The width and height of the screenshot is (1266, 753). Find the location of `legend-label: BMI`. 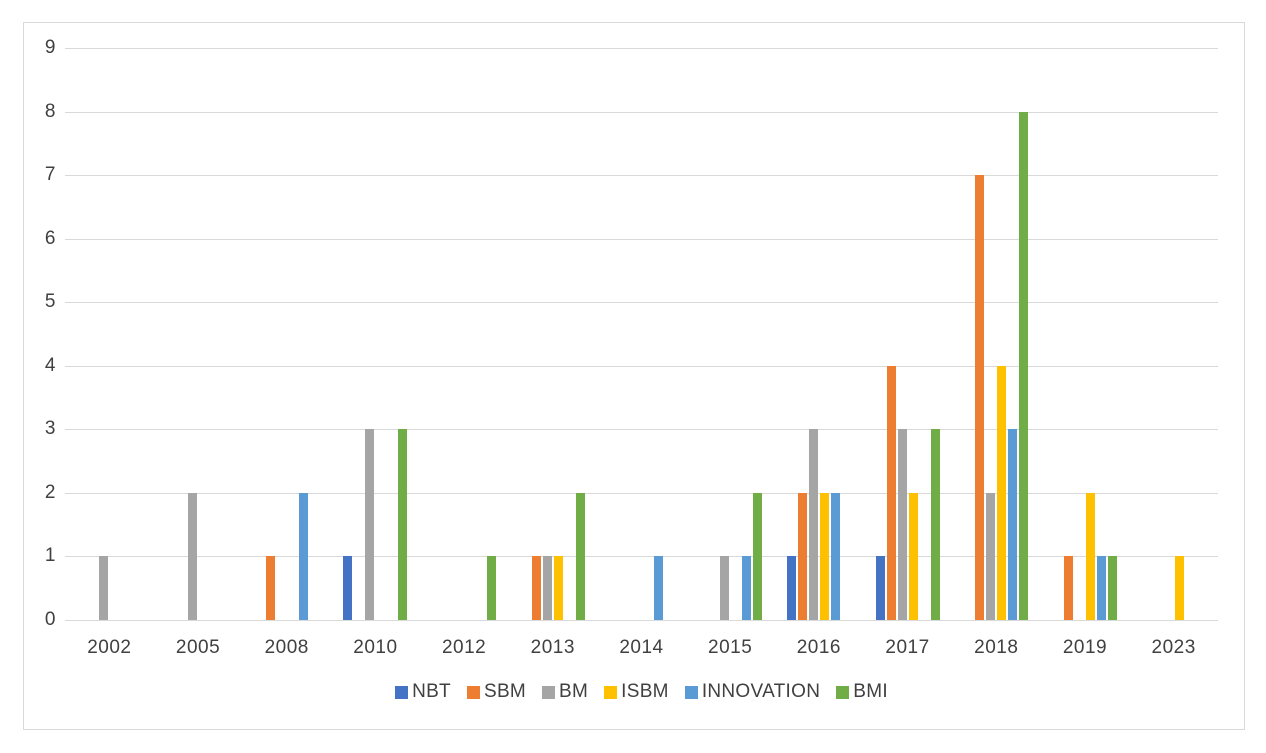

legend-label: BMI is located at coordinates (870, 691).